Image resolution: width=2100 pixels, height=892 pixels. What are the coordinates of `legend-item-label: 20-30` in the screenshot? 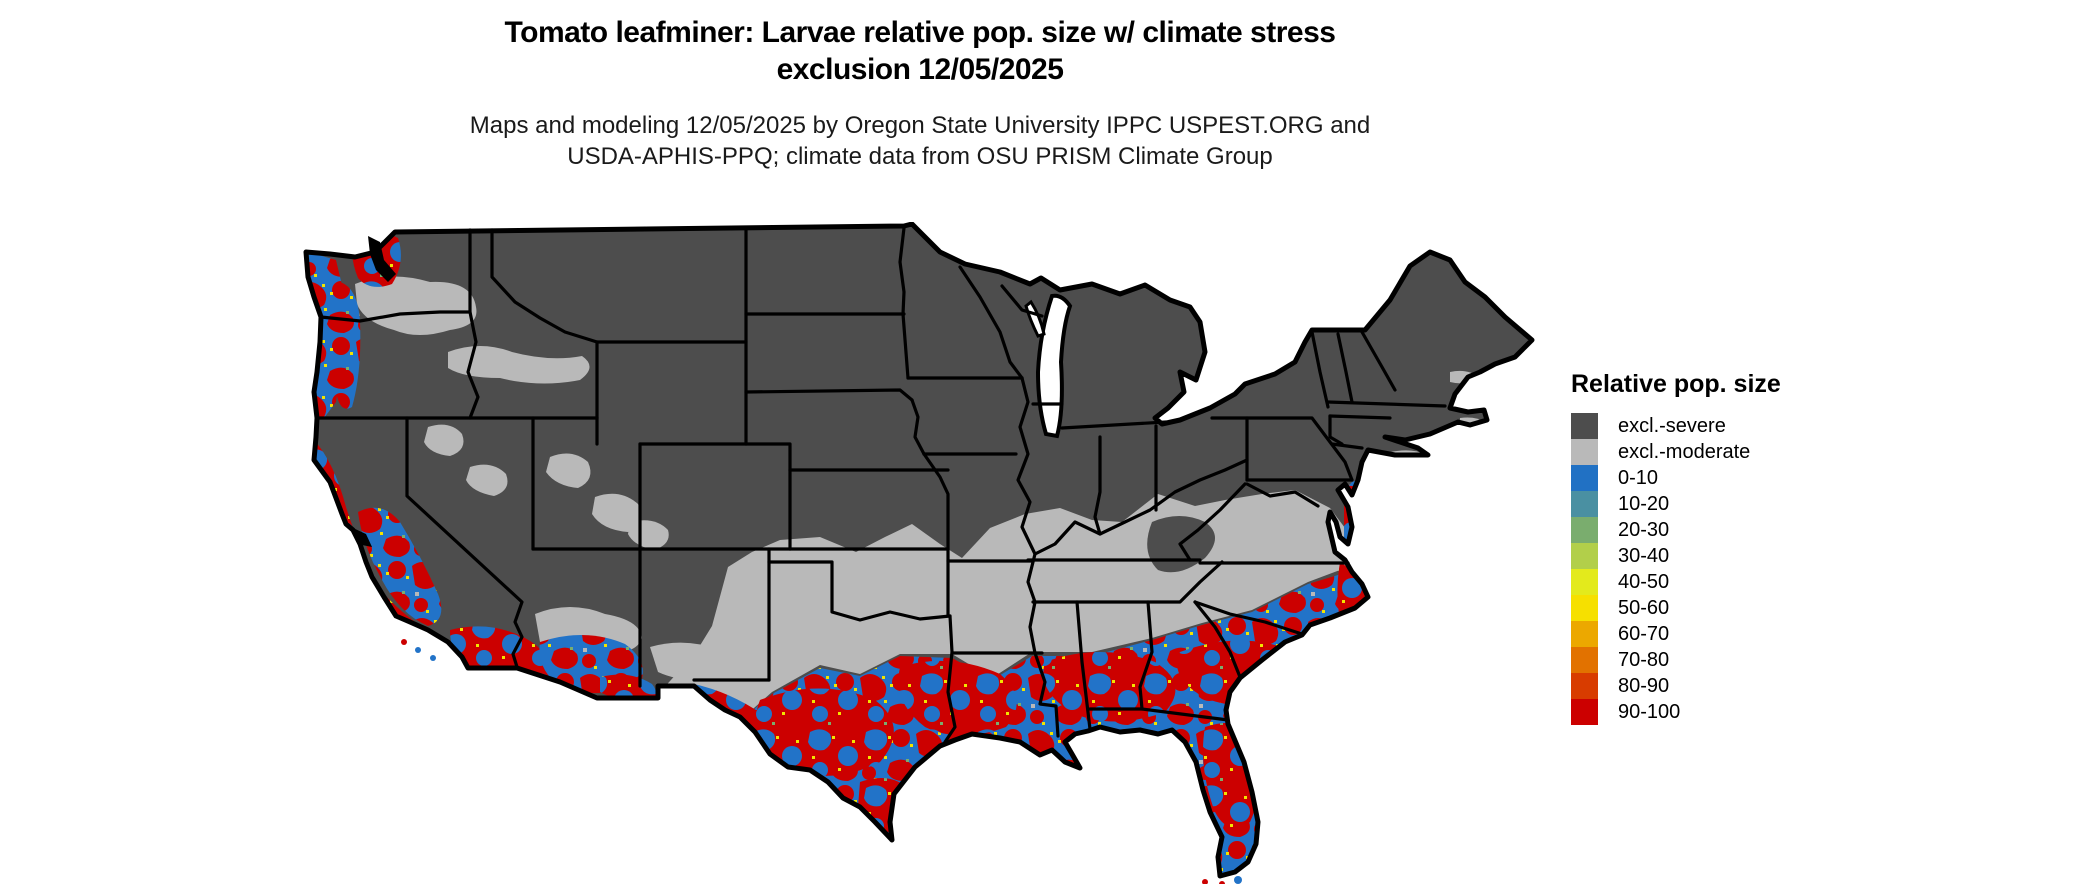 It's located at (1644, 529).